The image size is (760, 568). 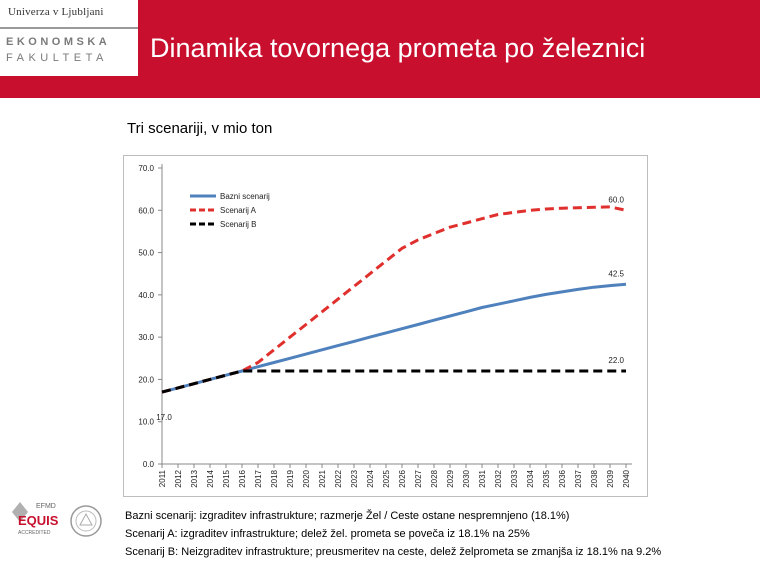 I want to click on y-tick-label: 0.0, so click(x=149, y=464).